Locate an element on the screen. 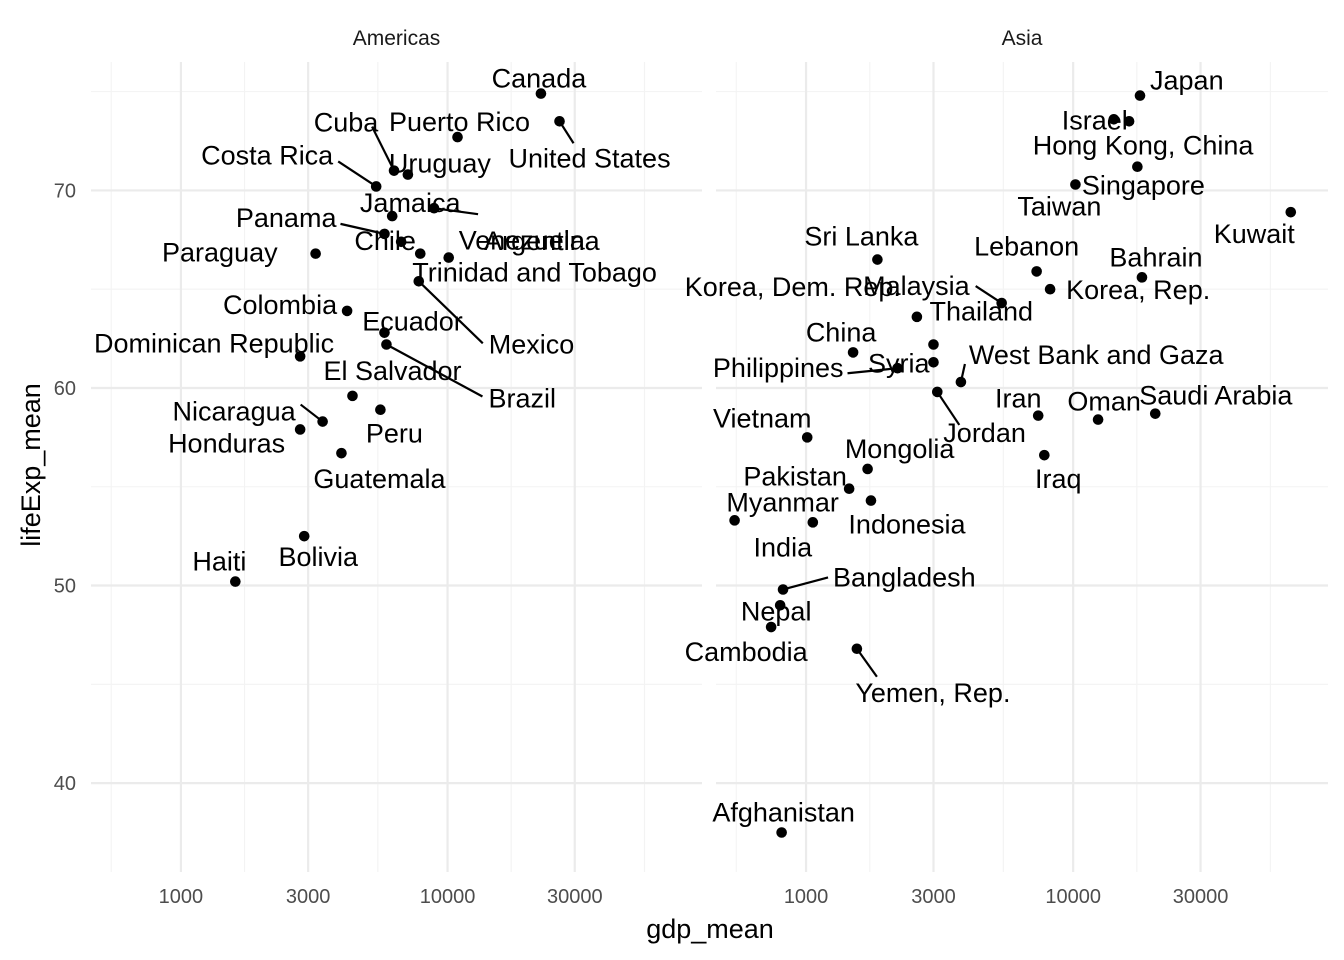 Image resolution: width=1344 pixels, height=960 pixels. point-label-costa-rica: Costa Rica is located at coordinates (267, 155).